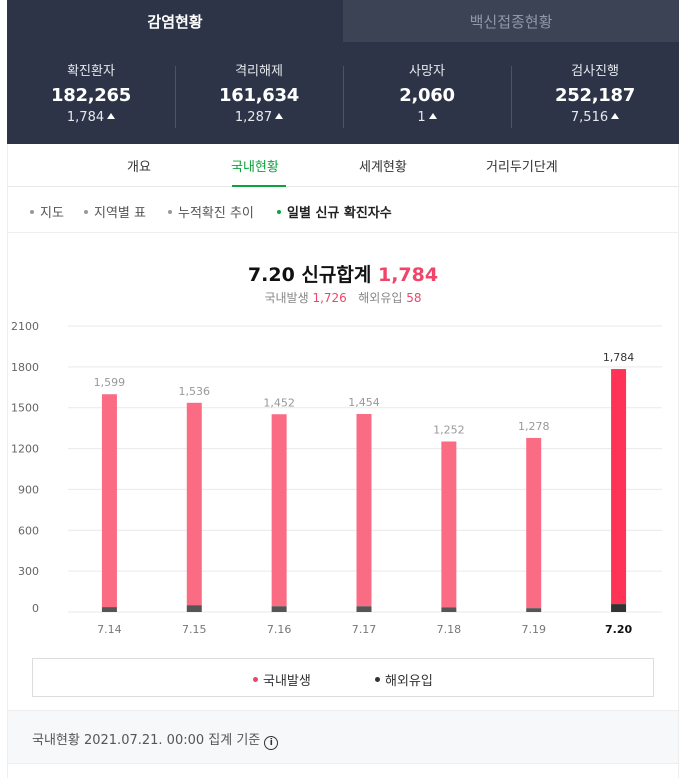 The height and width of the screenshot is (778, 686). What do you see at coordinates (619, 357) in the screenshot?
I see `bar-total-label: 1,784` at bounding box center [619, 357].